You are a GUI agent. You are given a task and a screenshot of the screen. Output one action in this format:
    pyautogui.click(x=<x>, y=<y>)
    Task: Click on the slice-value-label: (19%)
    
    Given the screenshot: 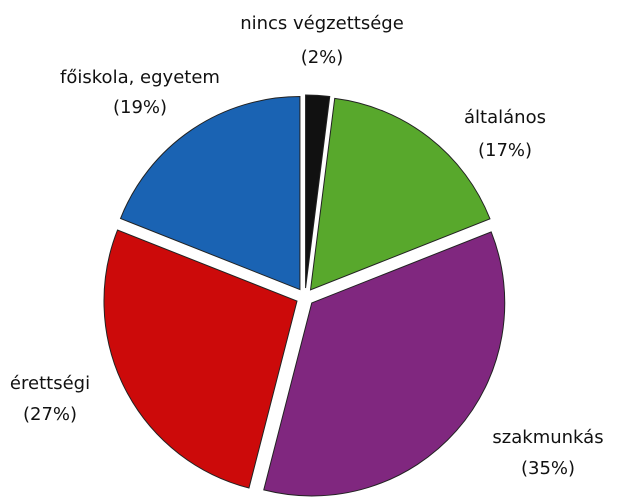 What is the action you would take?
    pyautogui.click(x=140, y=107)
    